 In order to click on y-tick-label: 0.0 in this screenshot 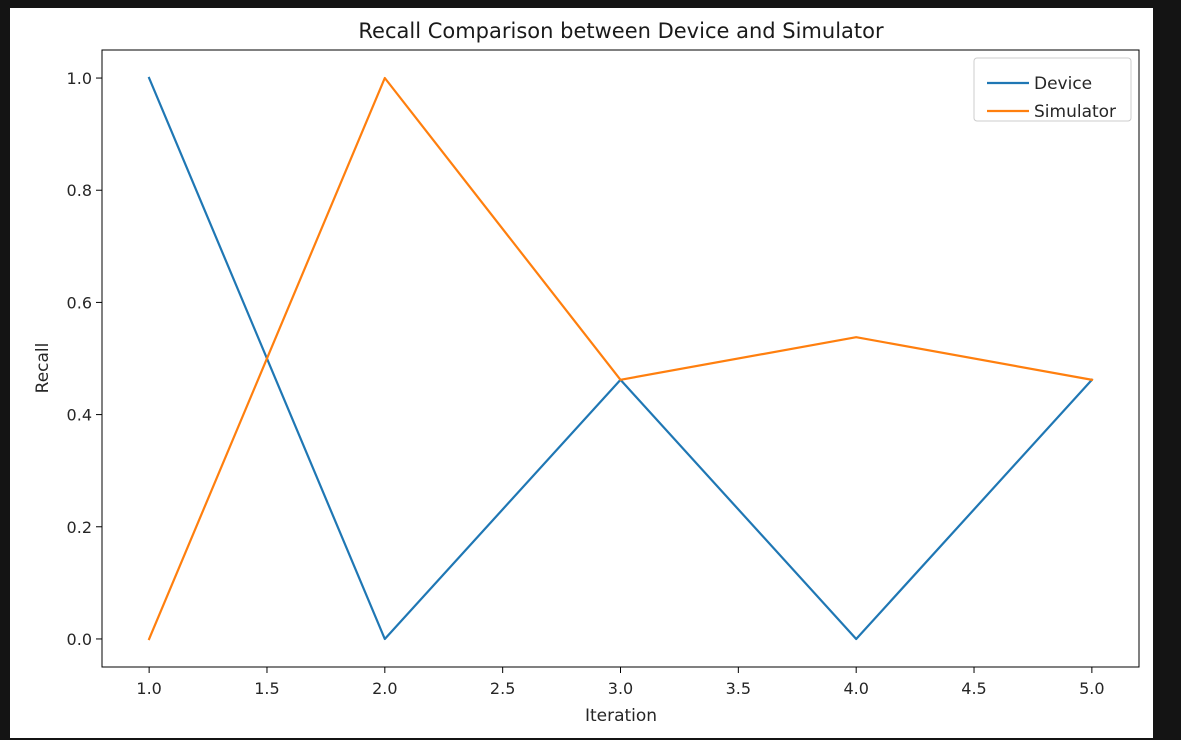, I will do `click(79, 639)`.